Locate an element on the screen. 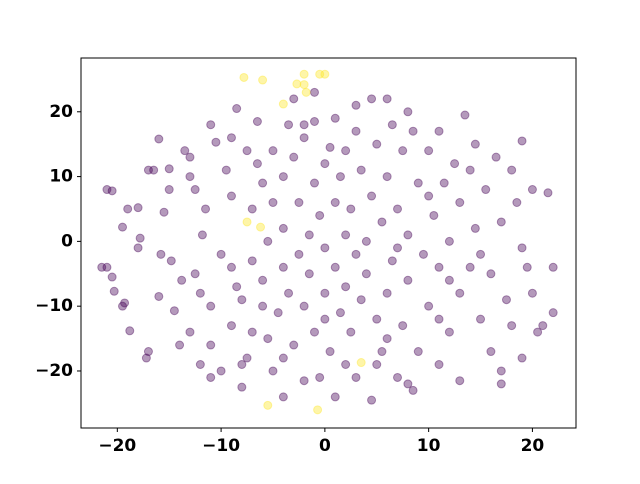 Image resolution: width=640 pixels, height=484 pixels. x-tick-label: −10 is located at coordinates (221, 446).